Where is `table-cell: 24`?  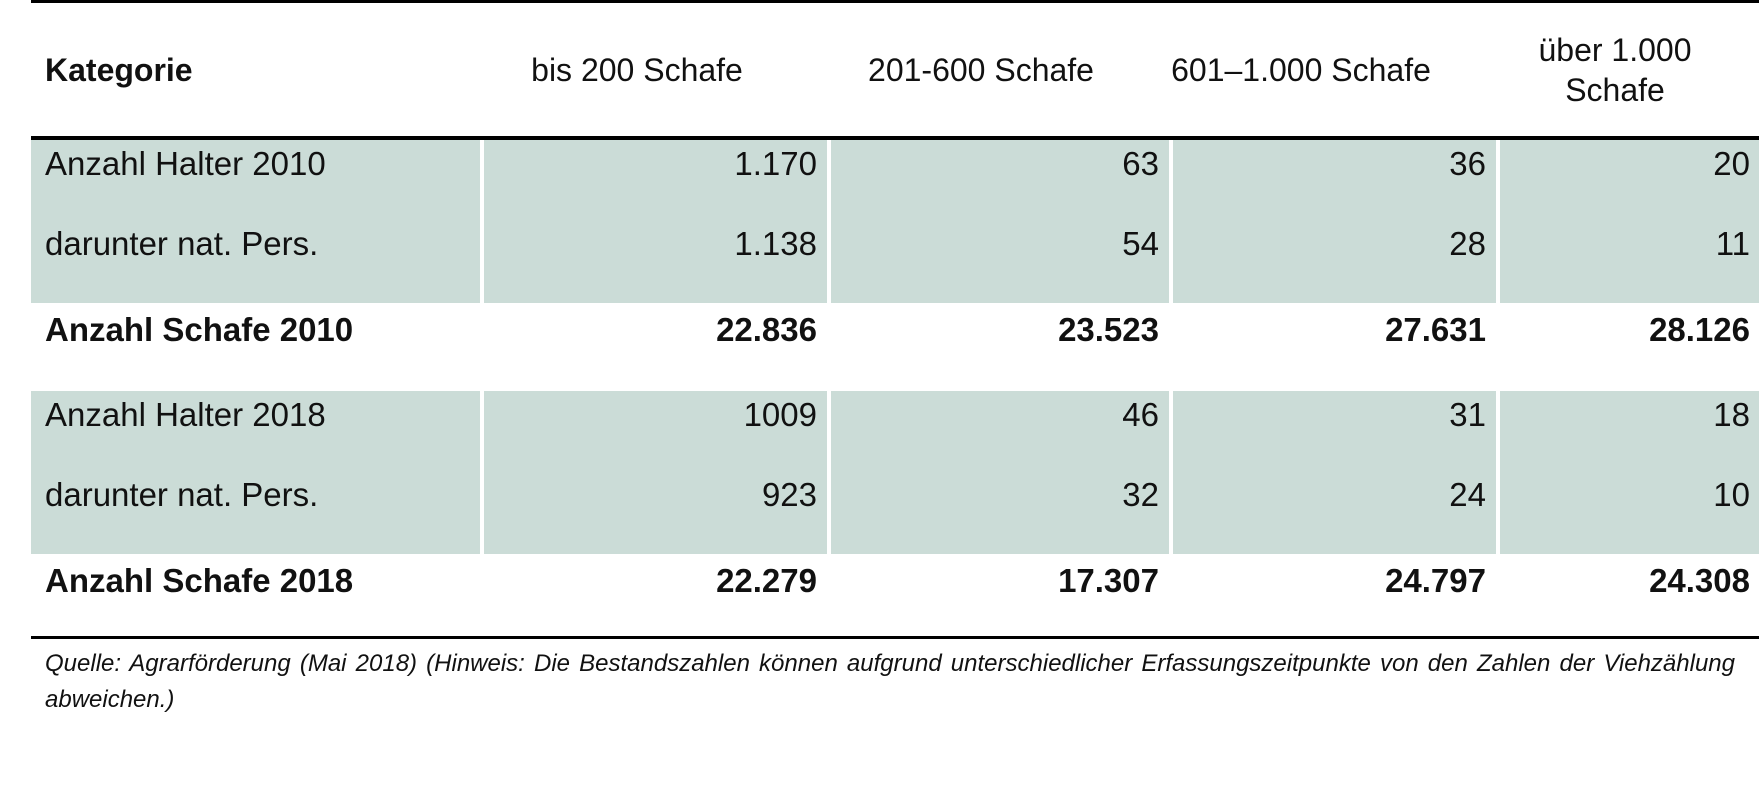 table-cell: 24 is located at coordinates (1467, 494).